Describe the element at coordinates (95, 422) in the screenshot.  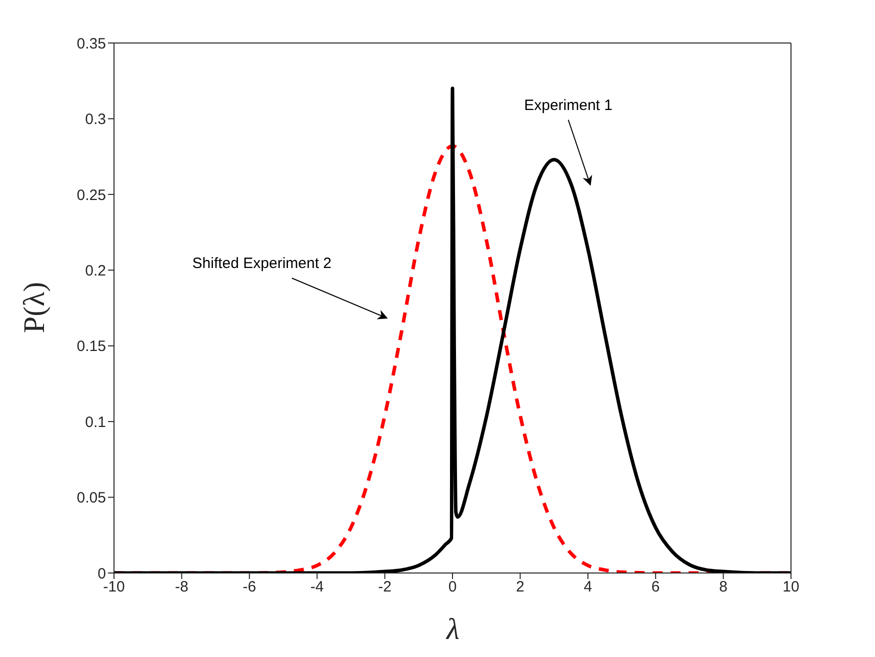
I see `y-tick-label: 0.1` at that location.